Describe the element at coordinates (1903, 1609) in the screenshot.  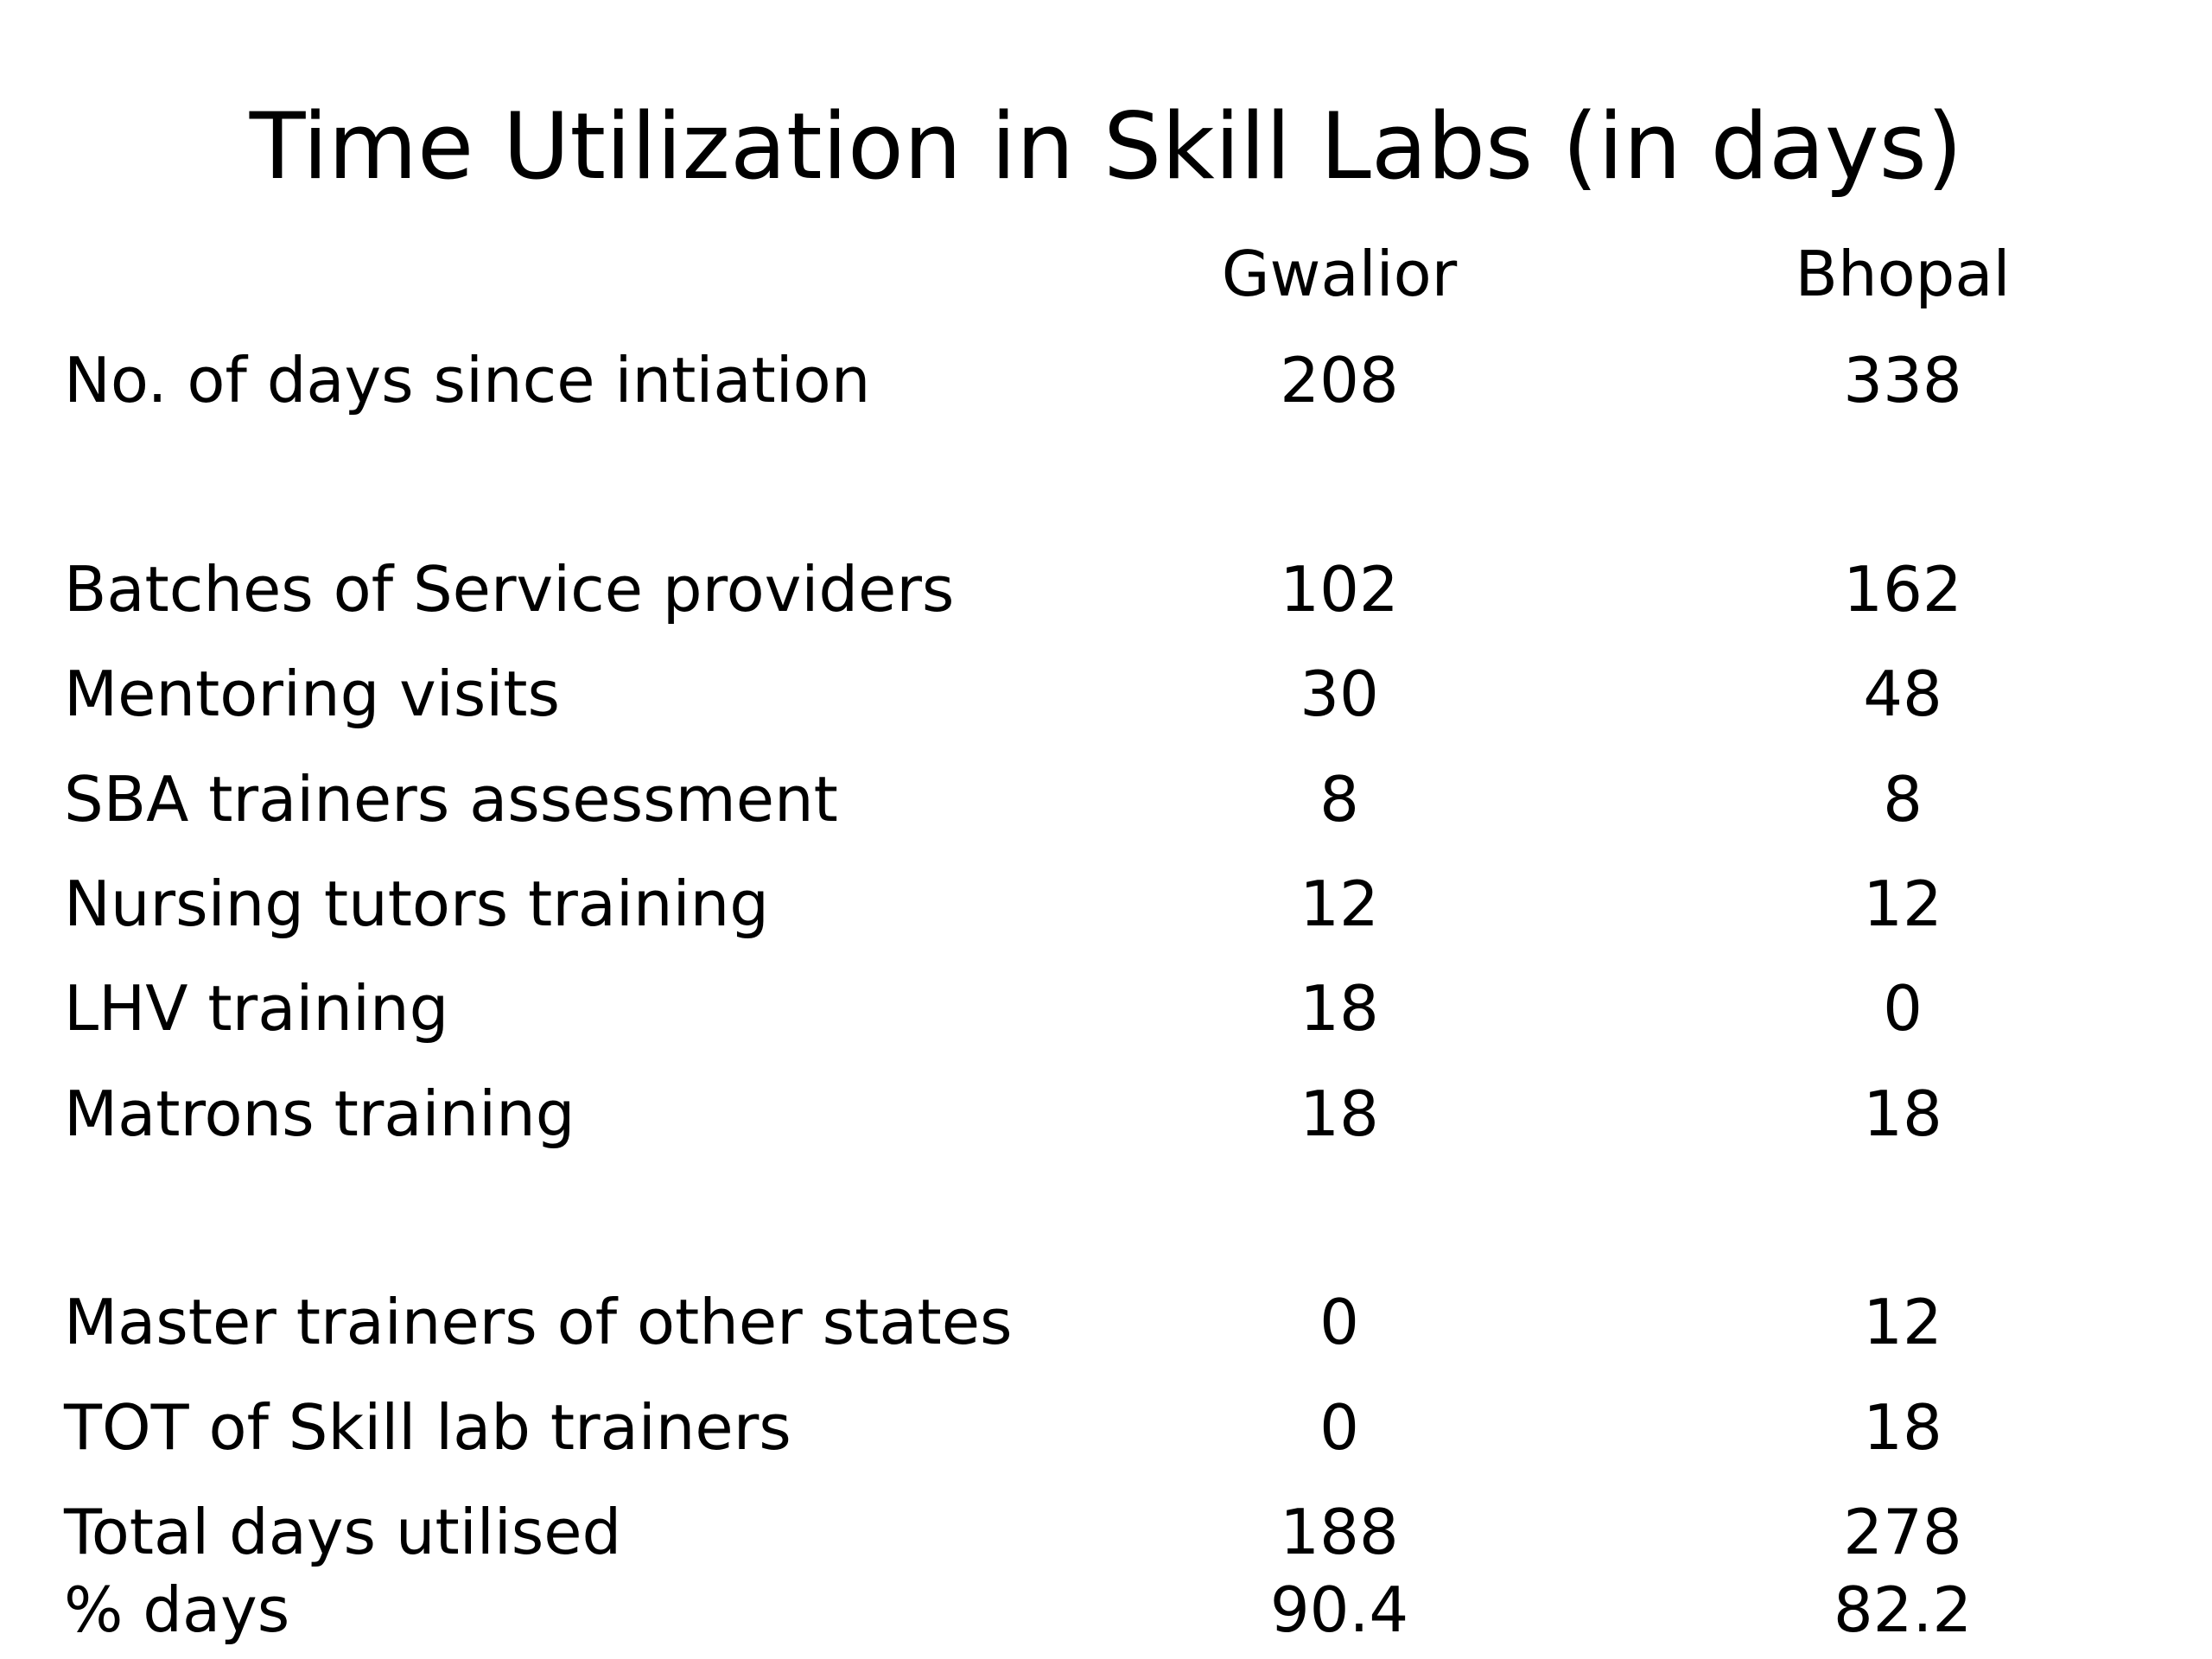
I see `bhopal-value: 82.2` at that location.